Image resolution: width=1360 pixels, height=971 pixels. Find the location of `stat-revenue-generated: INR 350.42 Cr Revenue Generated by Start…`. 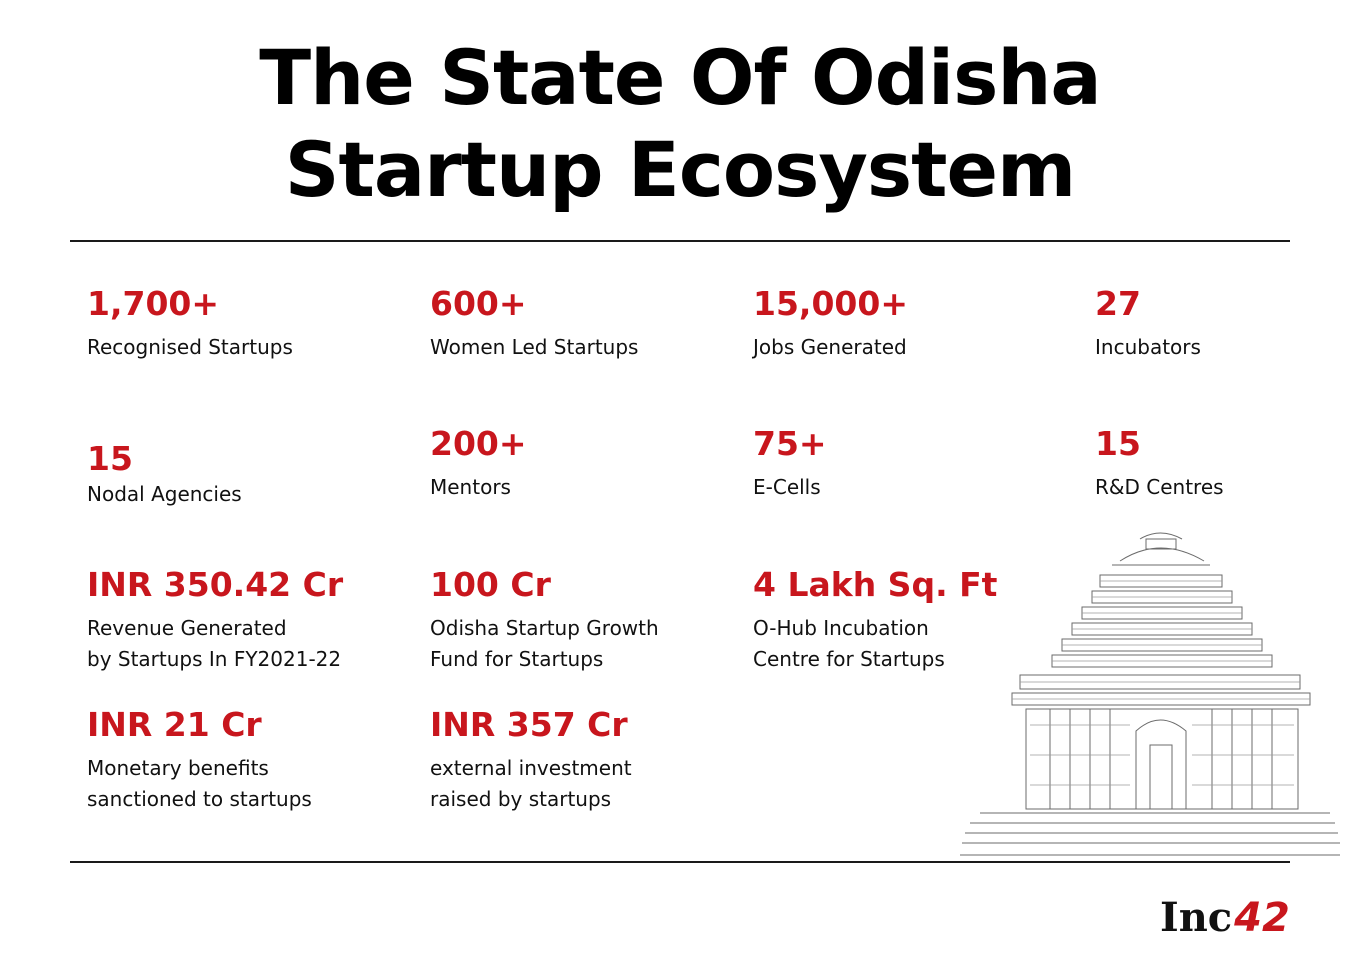

stat-revenue-generated: INR 350.42 Cr Revenue Generated by Start… is located at coordinates (215, 620).